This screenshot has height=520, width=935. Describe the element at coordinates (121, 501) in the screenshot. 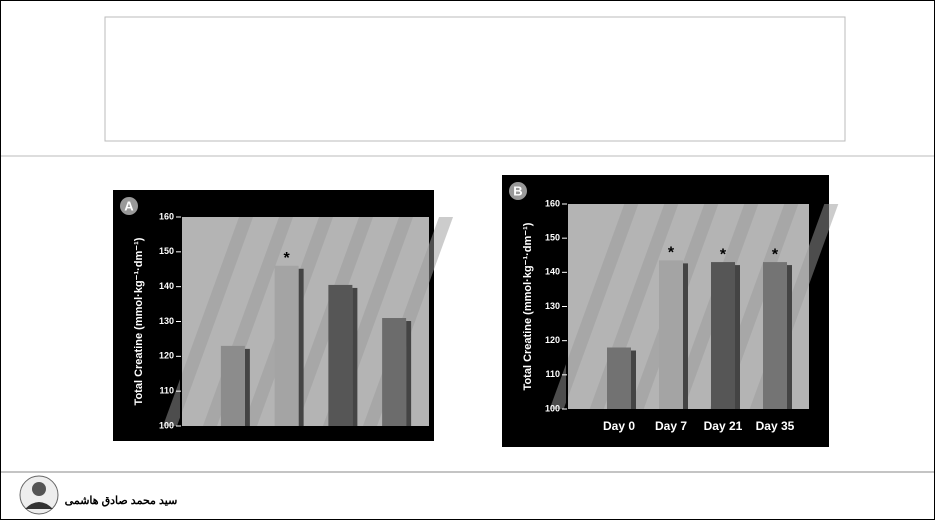

I see `author-name: سید محمد صادق هاشمی` at that location.